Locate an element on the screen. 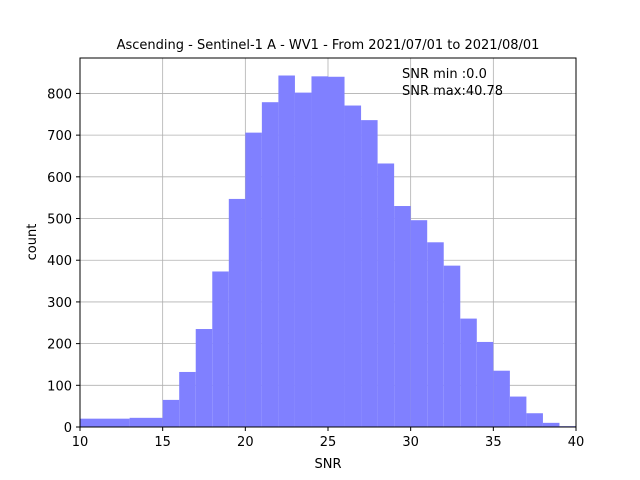 This screenshot has width=640, height=480. x-tick-label: 10 is located at coordinates (80, 442).